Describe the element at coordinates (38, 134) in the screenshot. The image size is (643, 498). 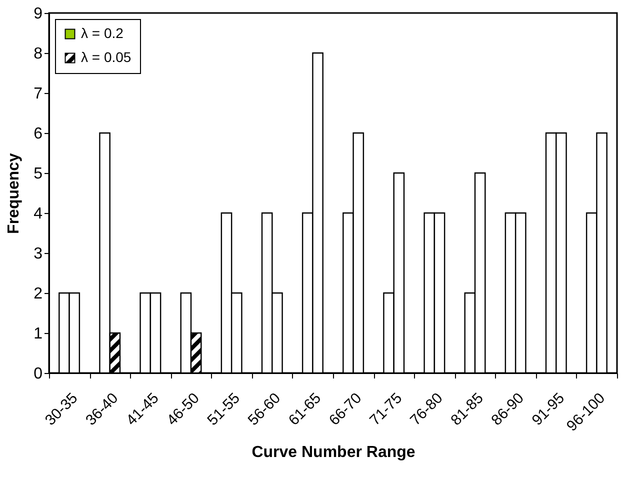
I see `y-tick-label: 6` at that location.